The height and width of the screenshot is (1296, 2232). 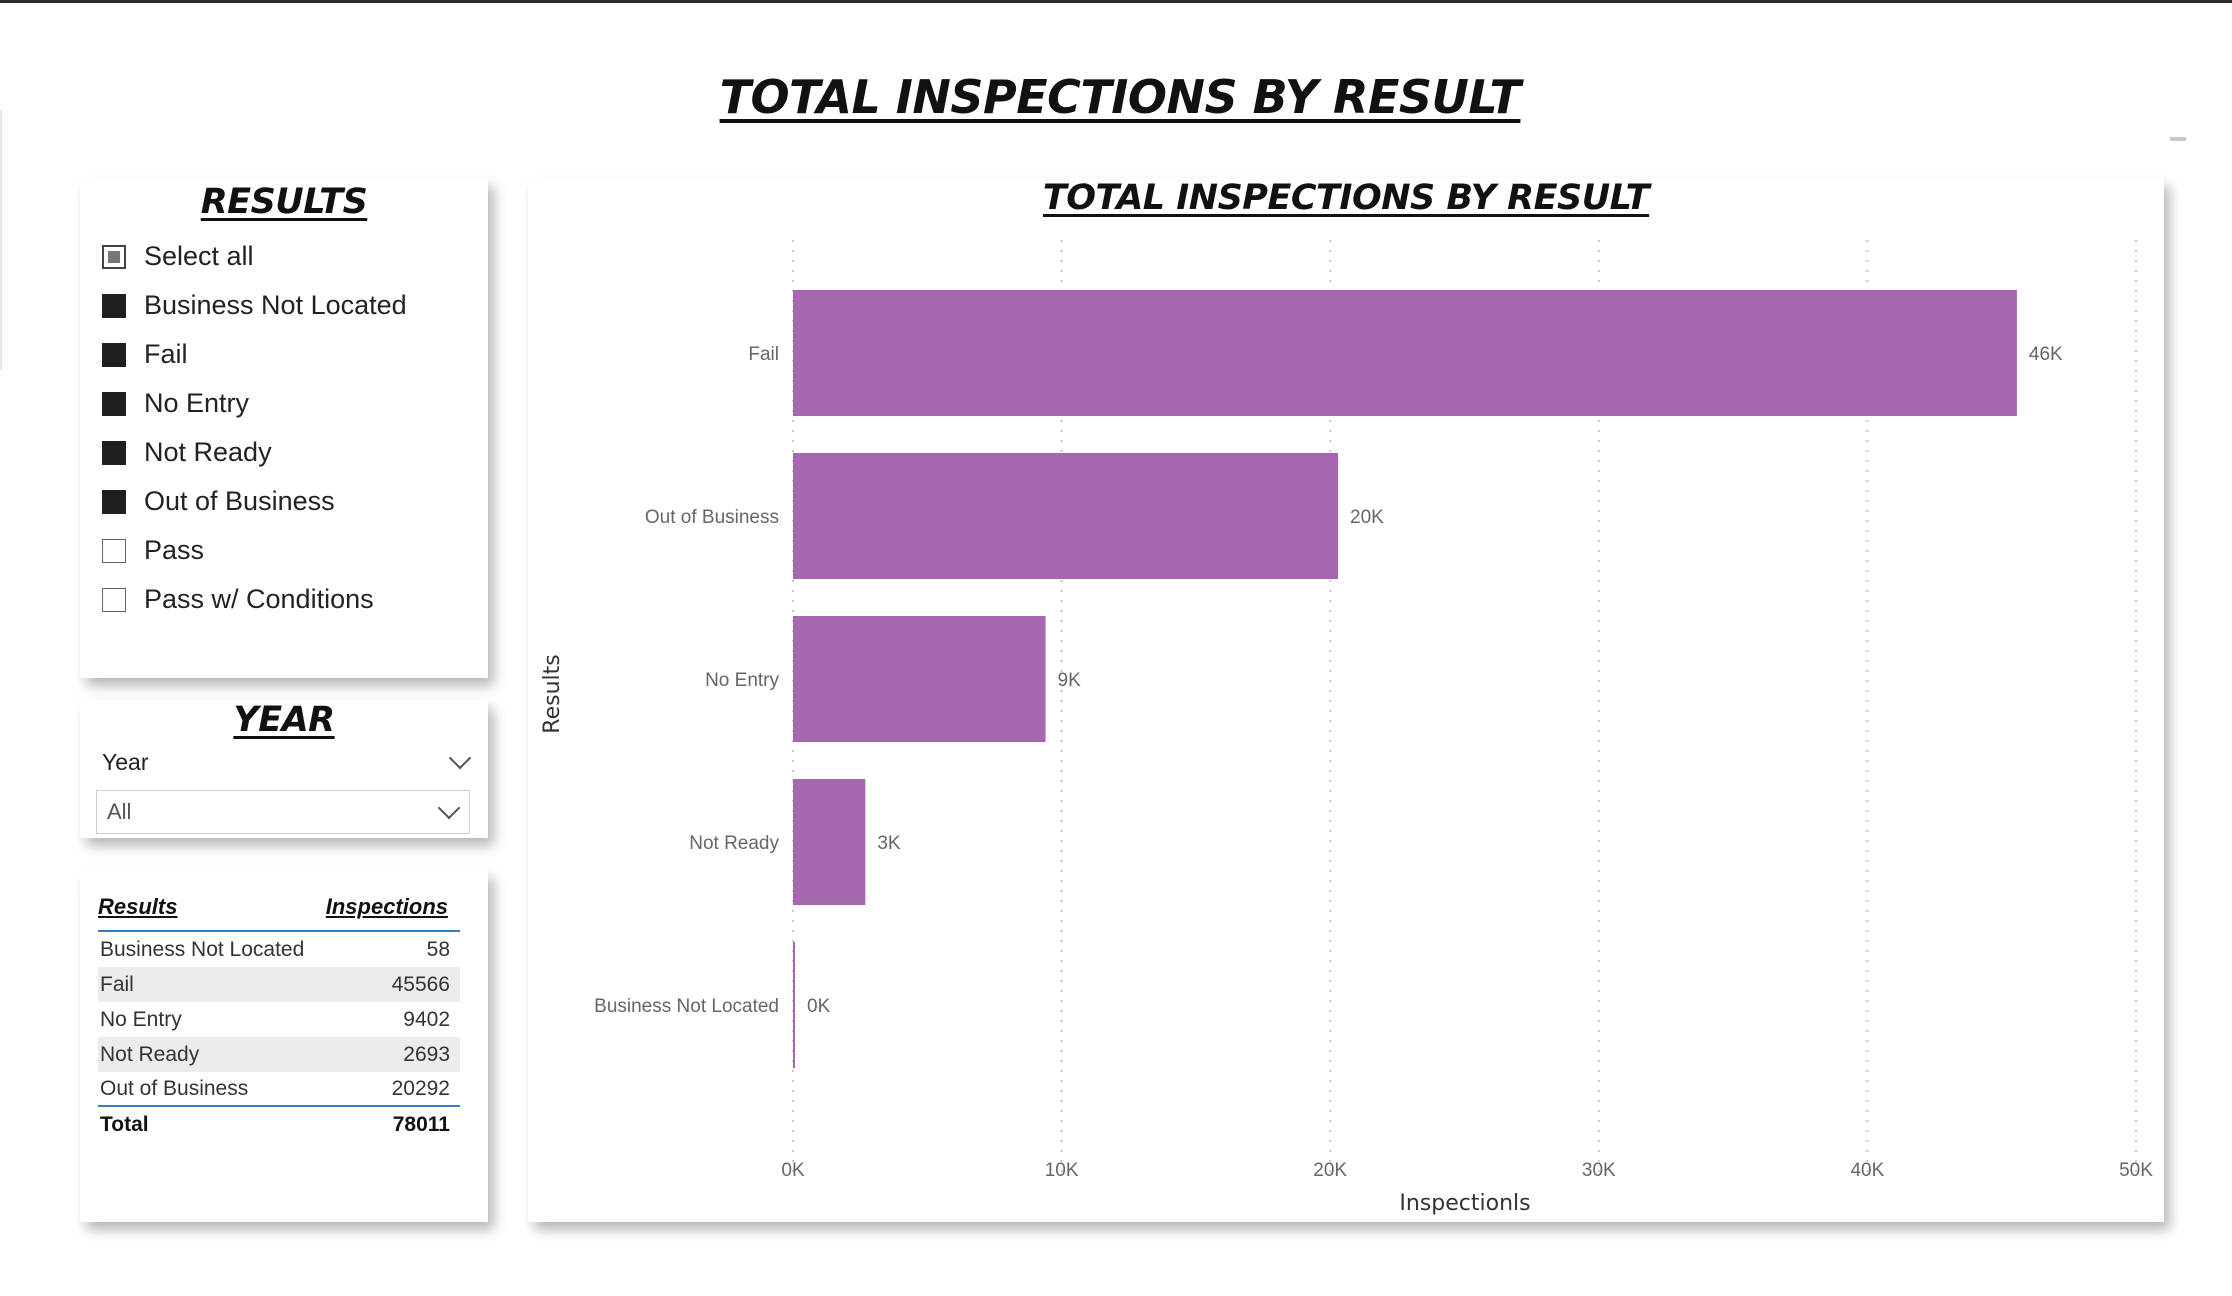 What do you see at coordinates (239, 501) in the screenshot?
I see `slicer-item-label: Out of Business` at bounding box center [239, 501].